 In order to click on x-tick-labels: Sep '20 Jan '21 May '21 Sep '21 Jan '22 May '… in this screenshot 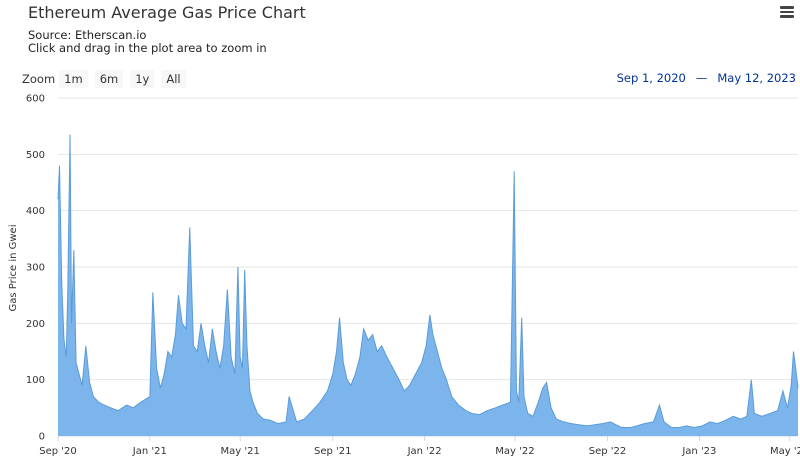, I will do `click(419, 446)`.